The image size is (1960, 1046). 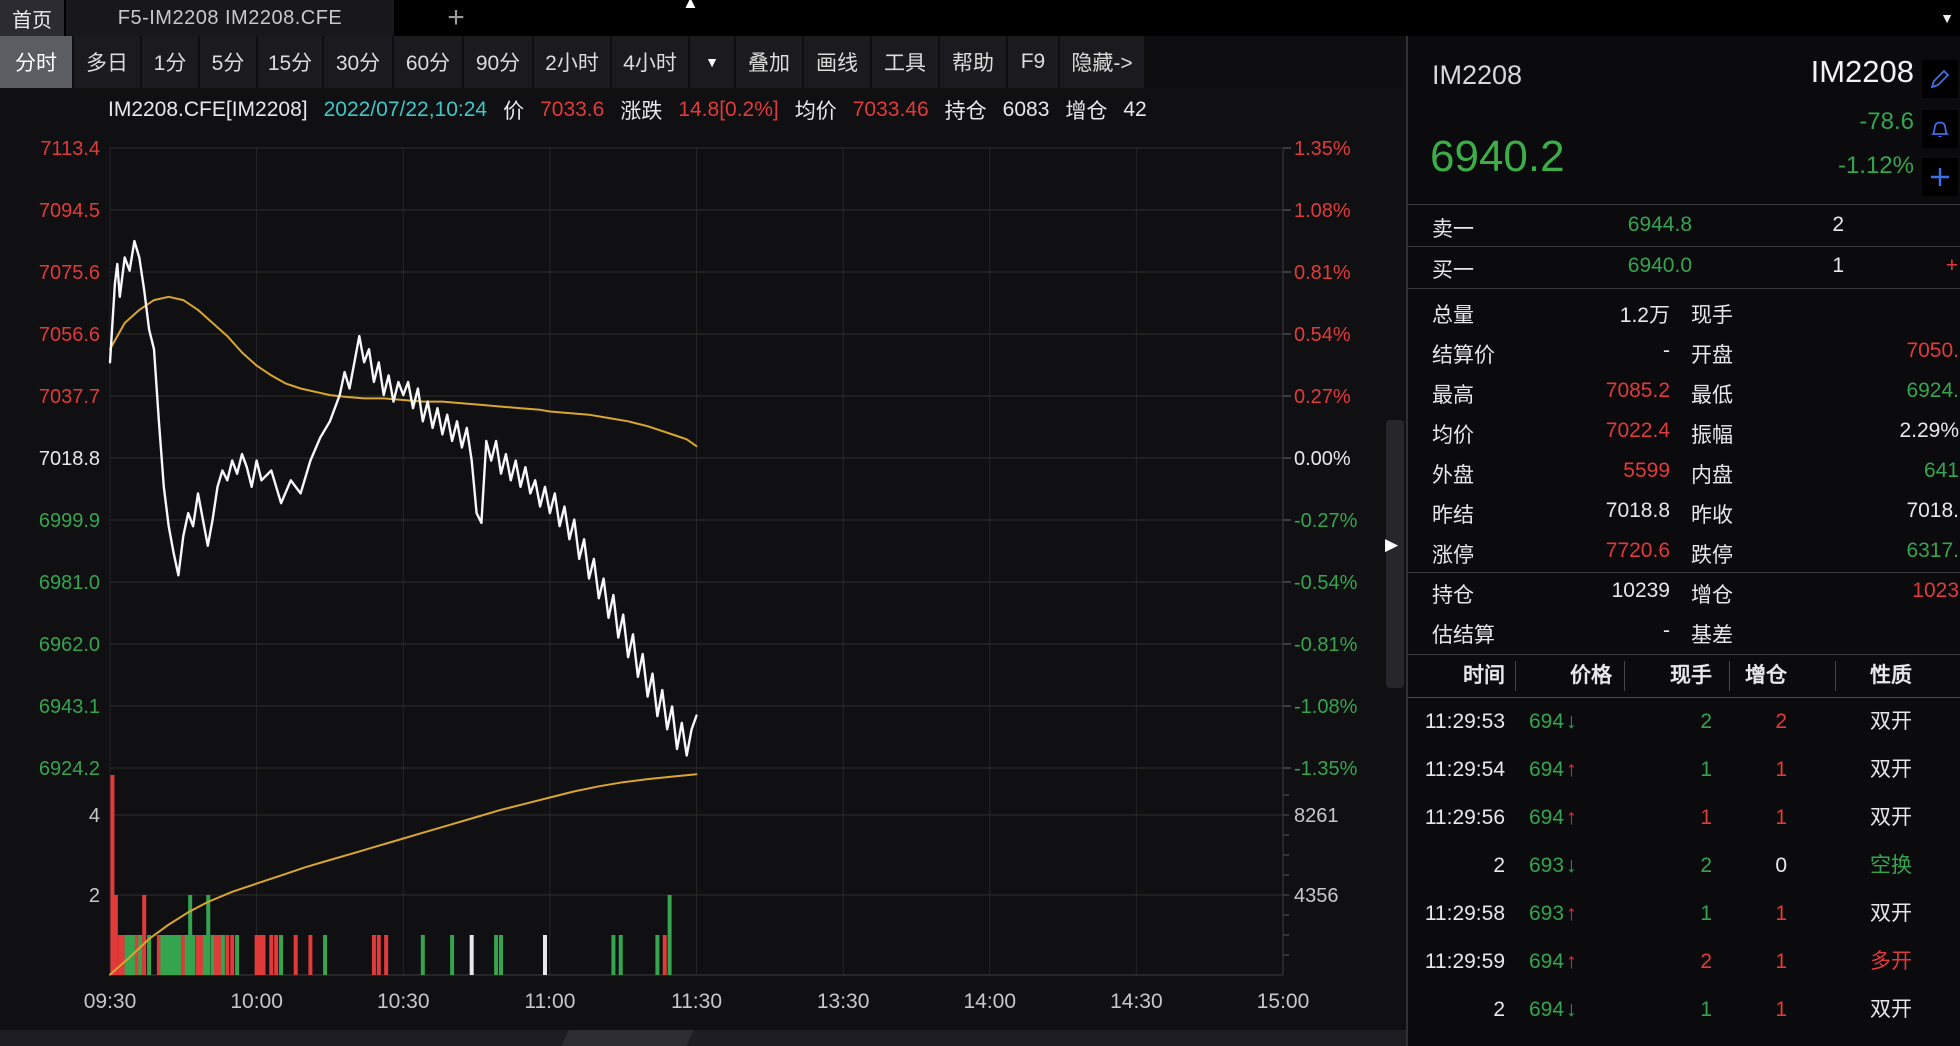 What do you see at coordinates (1640, 590) in the screenshot?
I see `detail-value: 10239` at bounding box center [1640, 590].